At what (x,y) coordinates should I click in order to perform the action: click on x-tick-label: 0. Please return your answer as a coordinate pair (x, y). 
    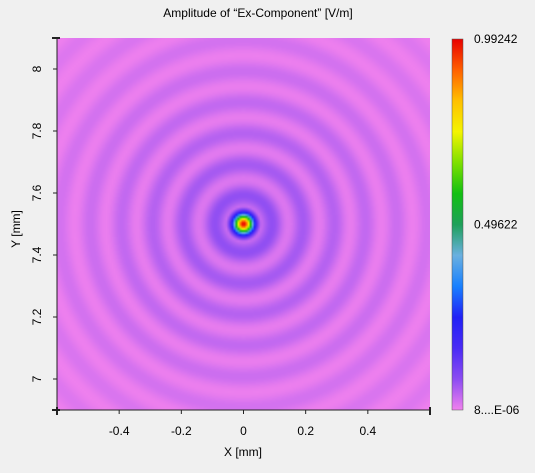
    Looking at the image, I should click on (243, 431).